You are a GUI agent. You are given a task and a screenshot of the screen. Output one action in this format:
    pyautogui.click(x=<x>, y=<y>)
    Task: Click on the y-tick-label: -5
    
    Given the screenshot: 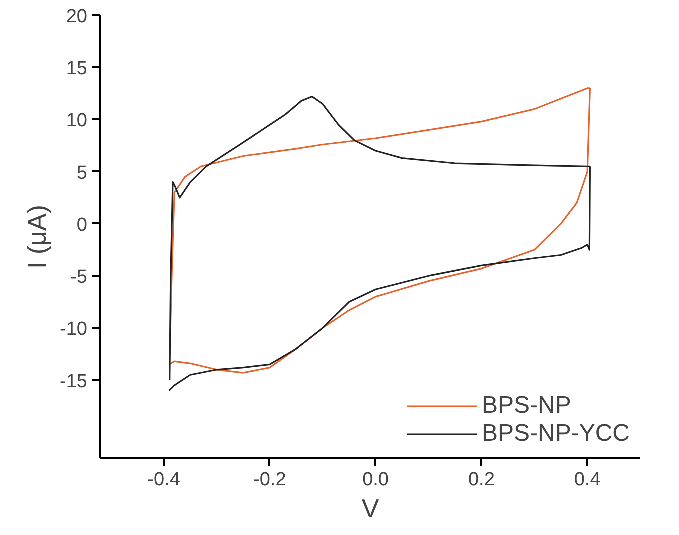 What is the action you would take?
    pyautogui.click(x=79, y=277)
    